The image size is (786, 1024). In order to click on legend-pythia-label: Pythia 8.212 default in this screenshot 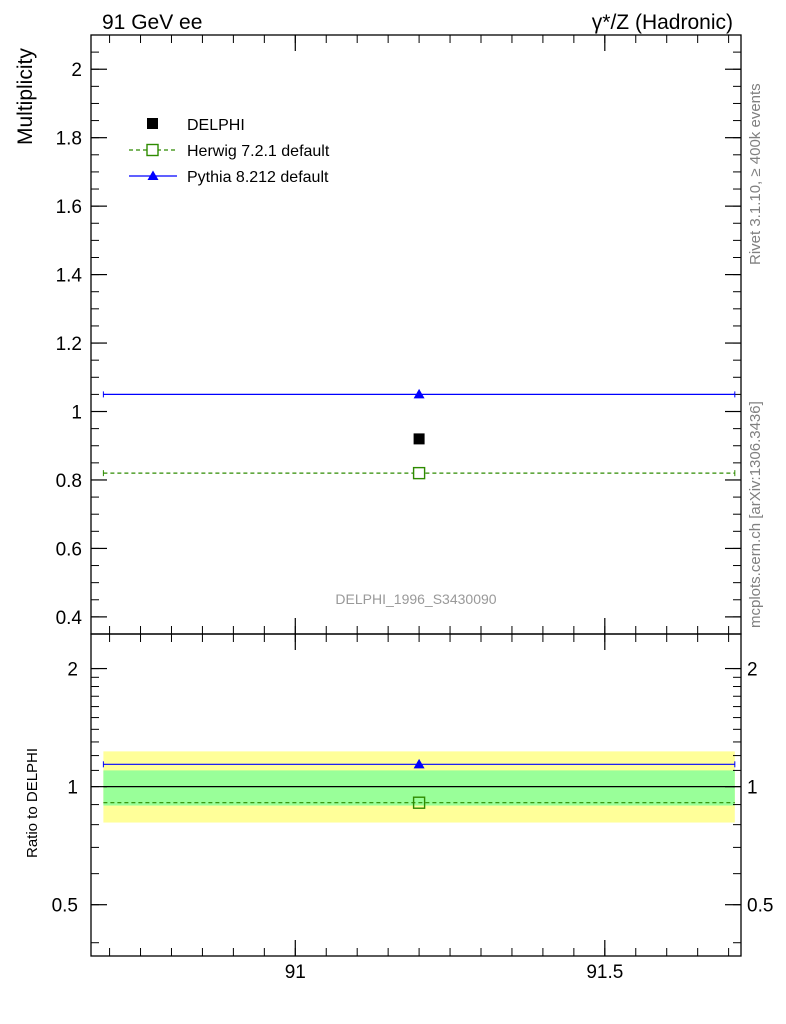, I will do `click(258, 177)`.